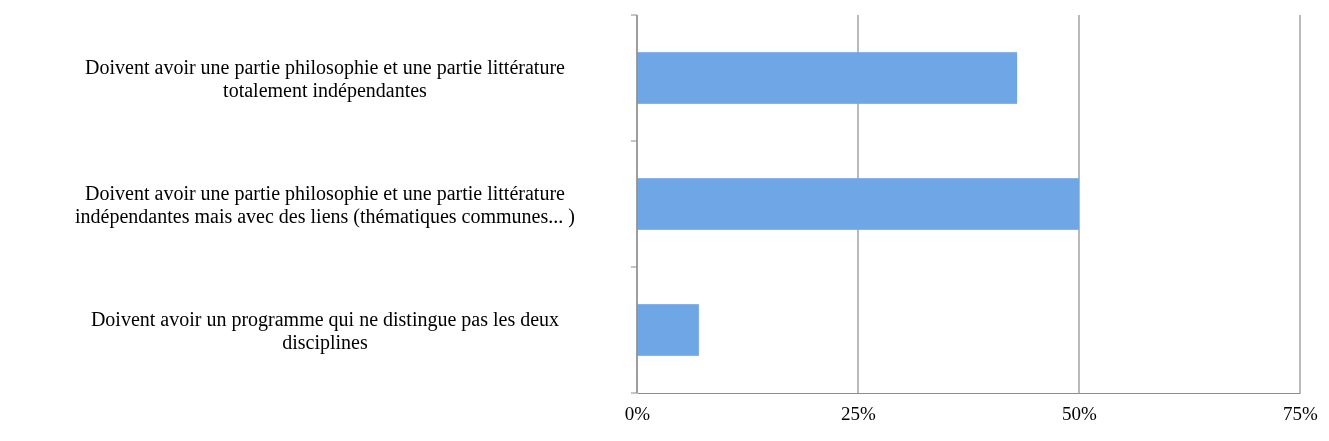 Image resolution: width=1329 pixels, height=441 pixels. Describe the element at coordinates (325, 204) in the screenshot. I see `y-tick-label: Doivent avoir une partie philosophie et une partie littérature indépendantes mais avec des liens (thématiques communes... )` at that location.